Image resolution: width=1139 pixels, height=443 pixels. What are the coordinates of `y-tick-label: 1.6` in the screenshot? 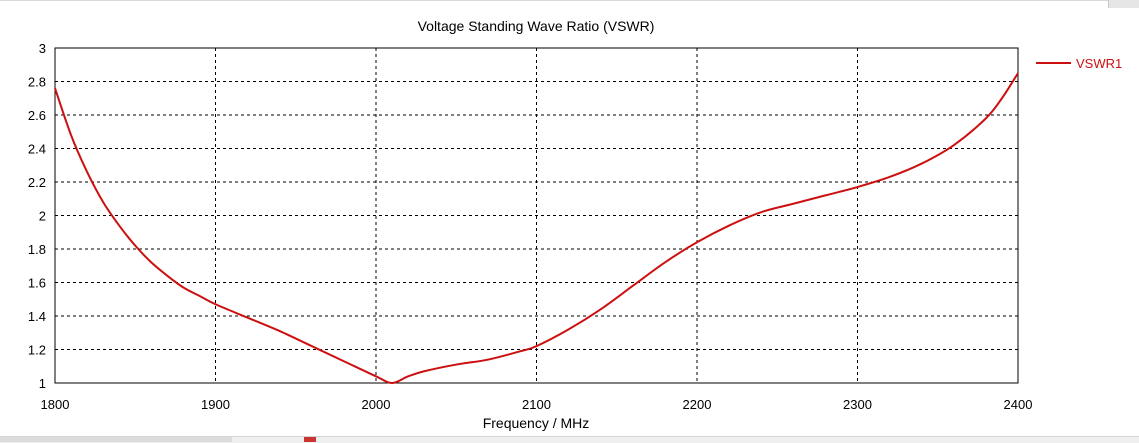 It's located at (37, 283).